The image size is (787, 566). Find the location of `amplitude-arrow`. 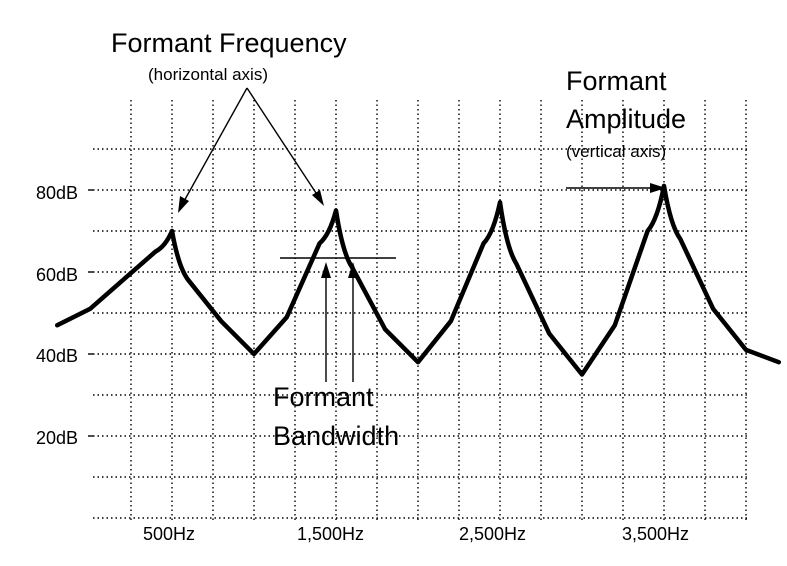

amplitude-arrow is located at coordinates (616, 188).